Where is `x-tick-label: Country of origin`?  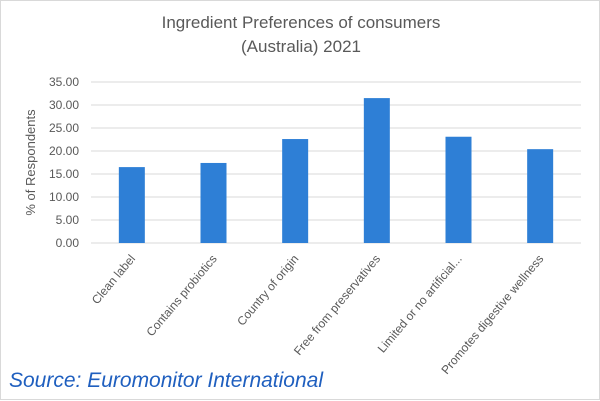 x-tick-label: Country of origin is located at coordinates (267, 290).